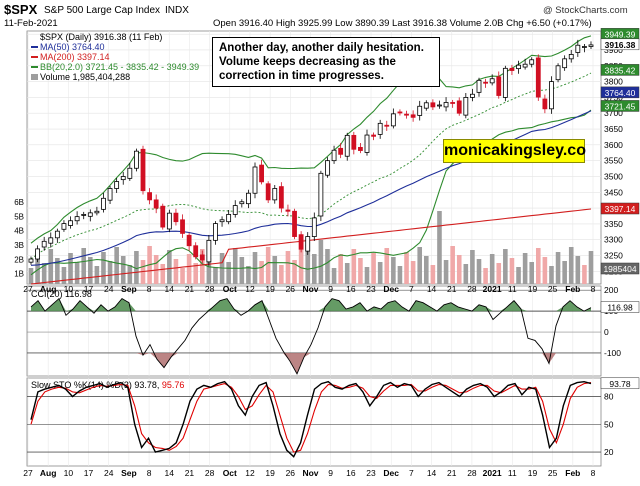  I want to click on value-label: 3721.45, so click(620, 106).